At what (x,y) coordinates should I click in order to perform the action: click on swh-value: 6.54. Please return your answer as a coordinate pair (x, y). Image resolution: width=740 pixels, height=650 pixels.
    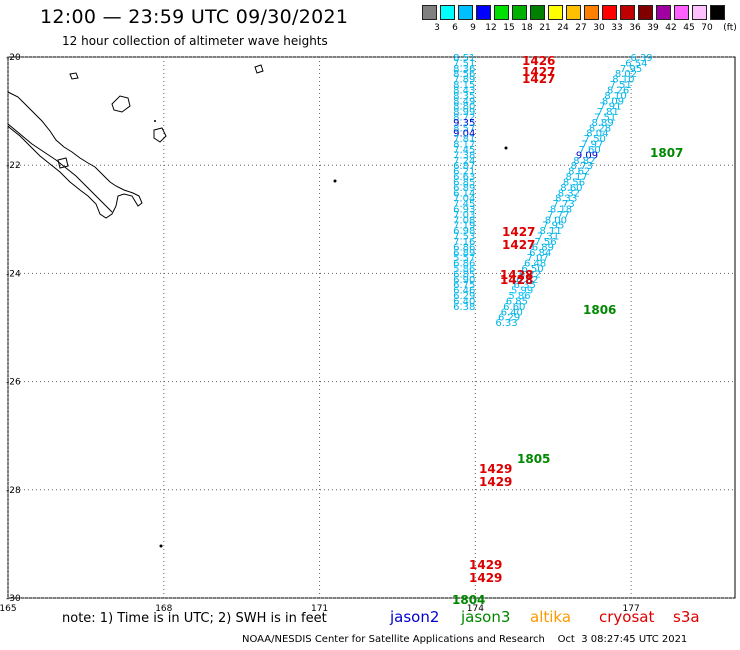
    Looking at the image, I should click on (636, 63).